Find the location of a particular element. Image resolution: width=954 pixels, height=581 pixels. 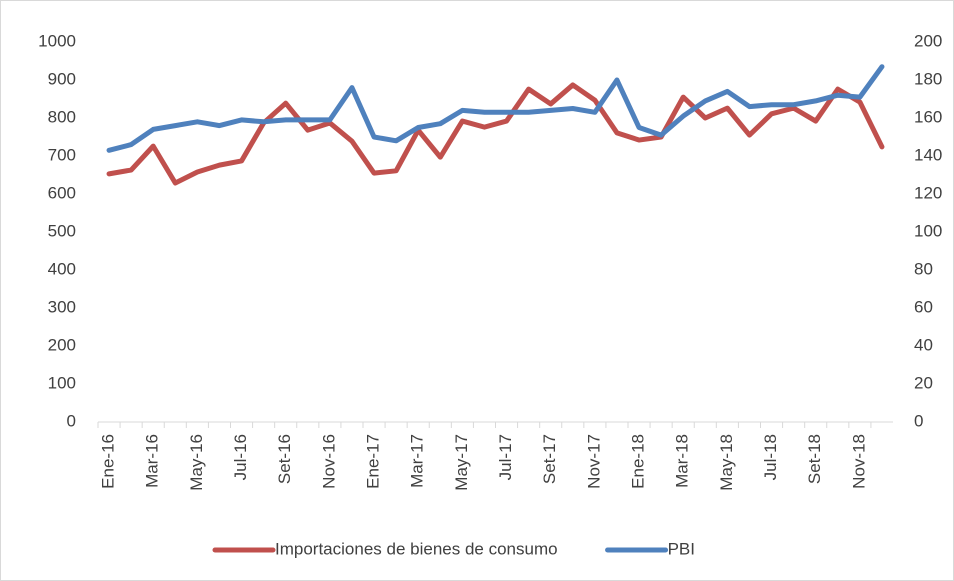

y-tick-label: 200 is located at coordinates (62, 344).